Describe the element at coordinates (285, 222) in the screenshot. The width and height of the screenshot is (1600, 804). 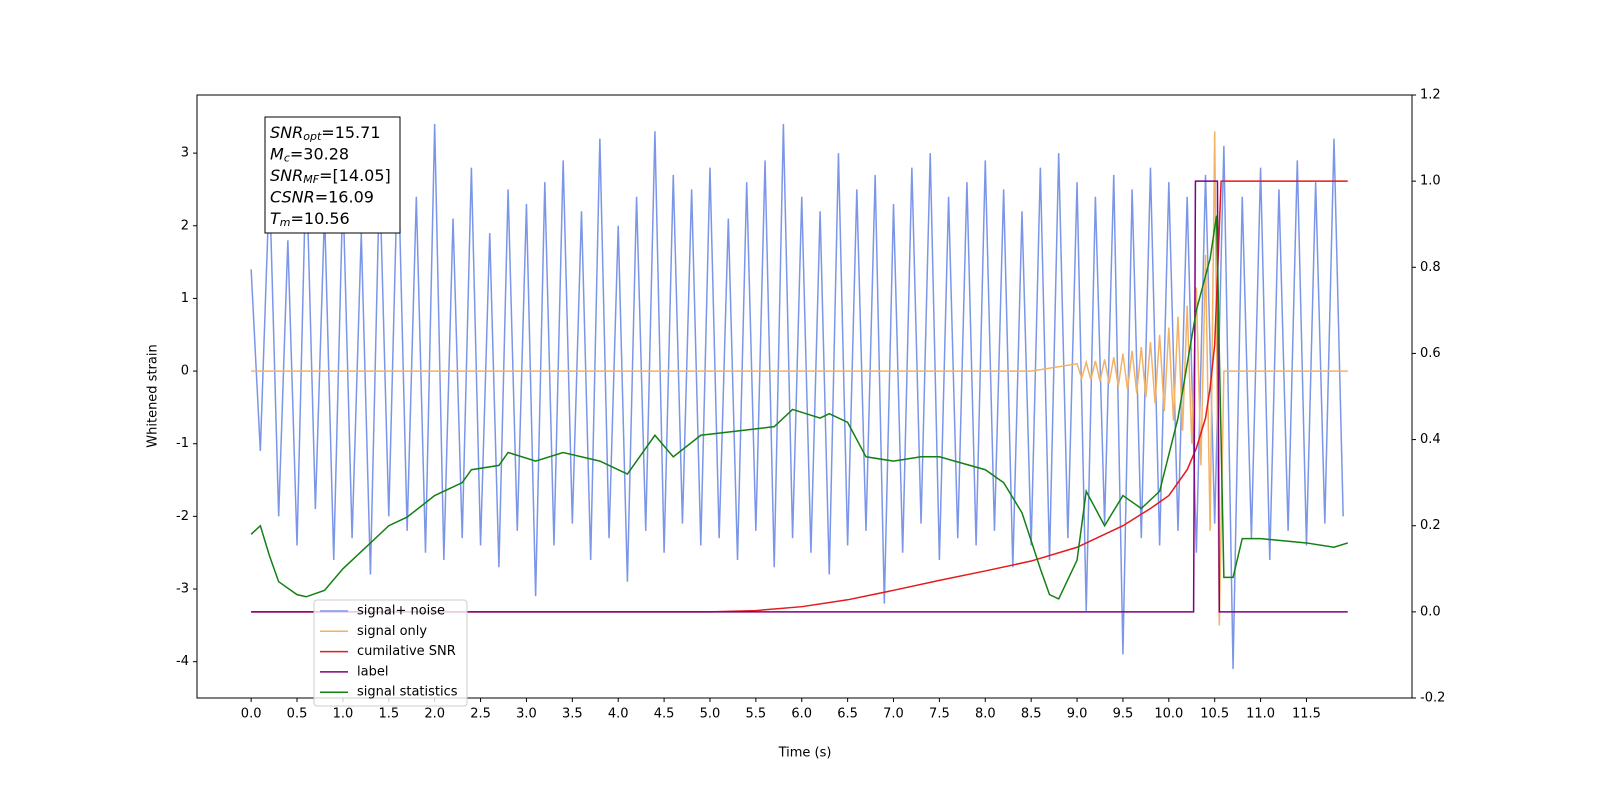
I see `annotation-sub: m` at that location.